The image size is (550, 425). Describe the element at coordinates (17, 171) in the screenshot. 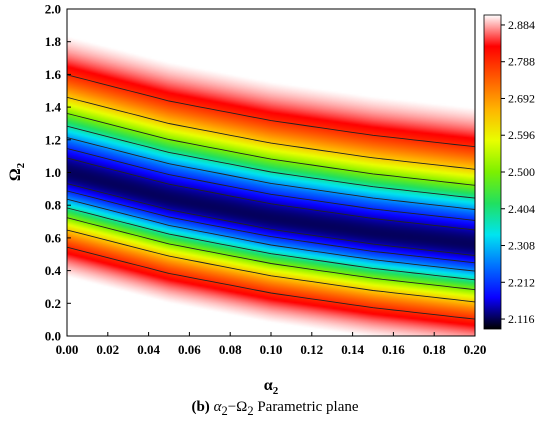

I see `y-axis-title: Ω2` at that location.